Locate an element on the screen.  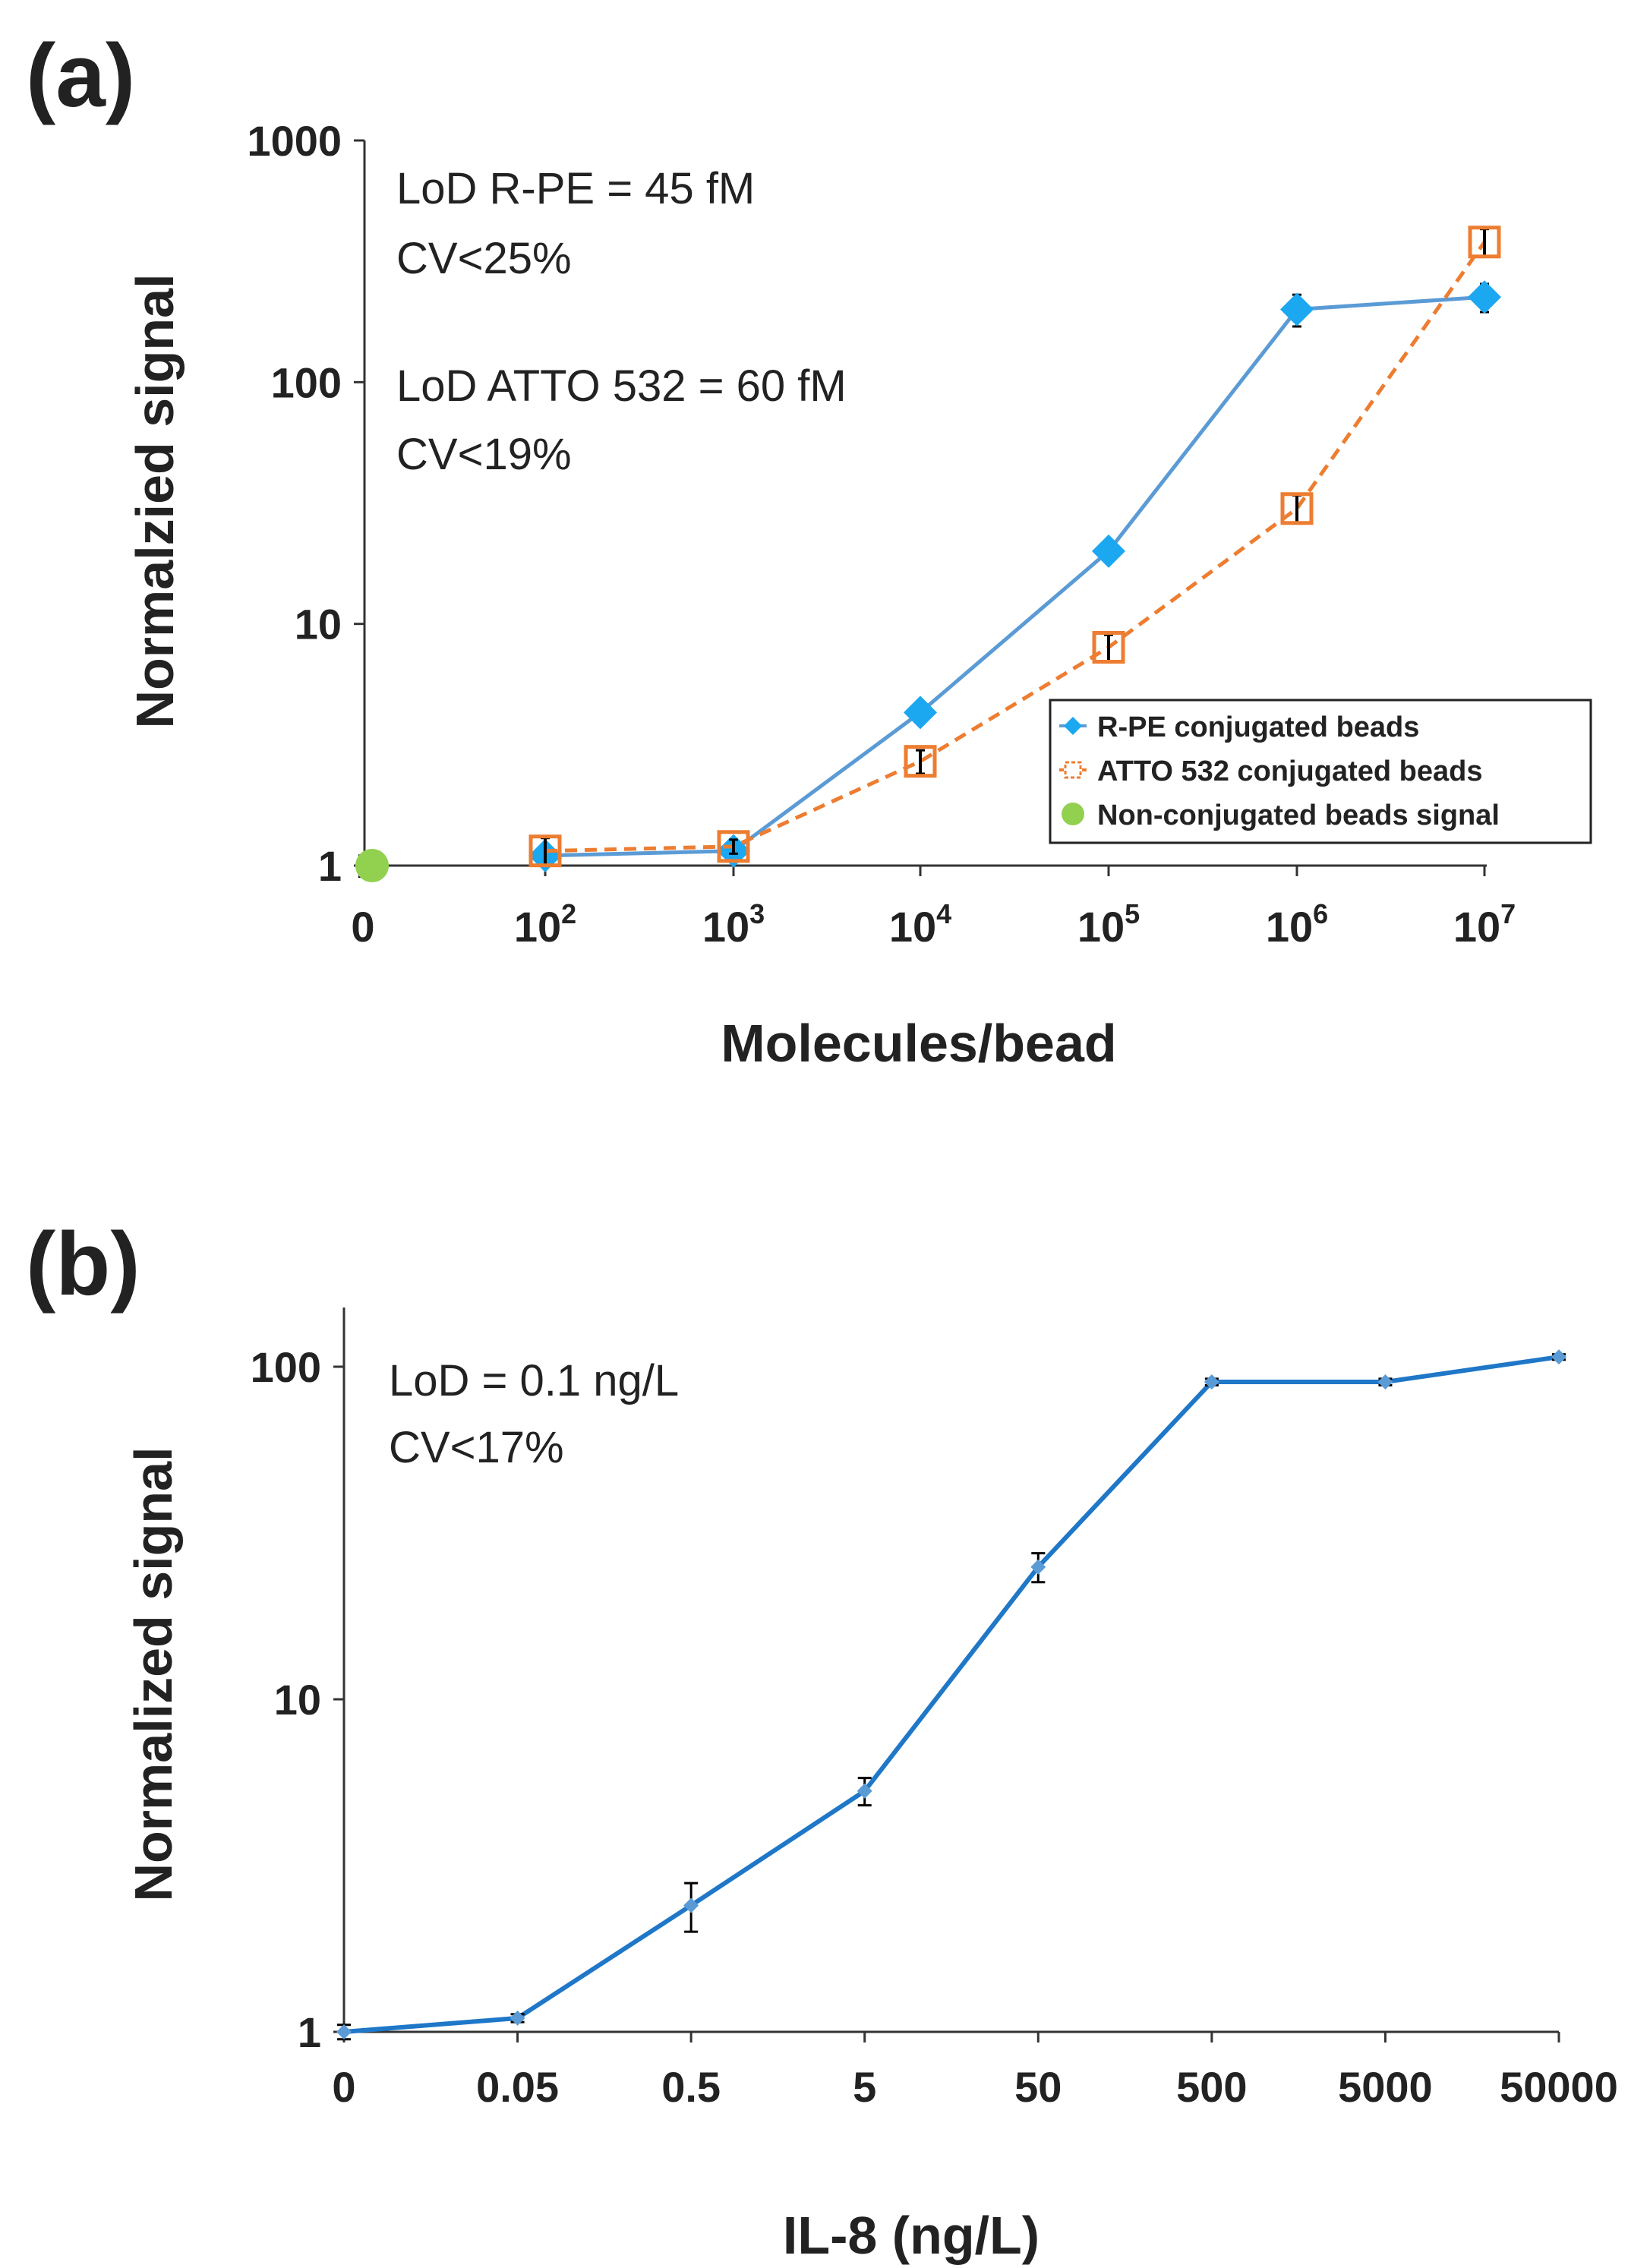
annotation-cv-rpe: CV<25% is located at coordinates (484, 258).